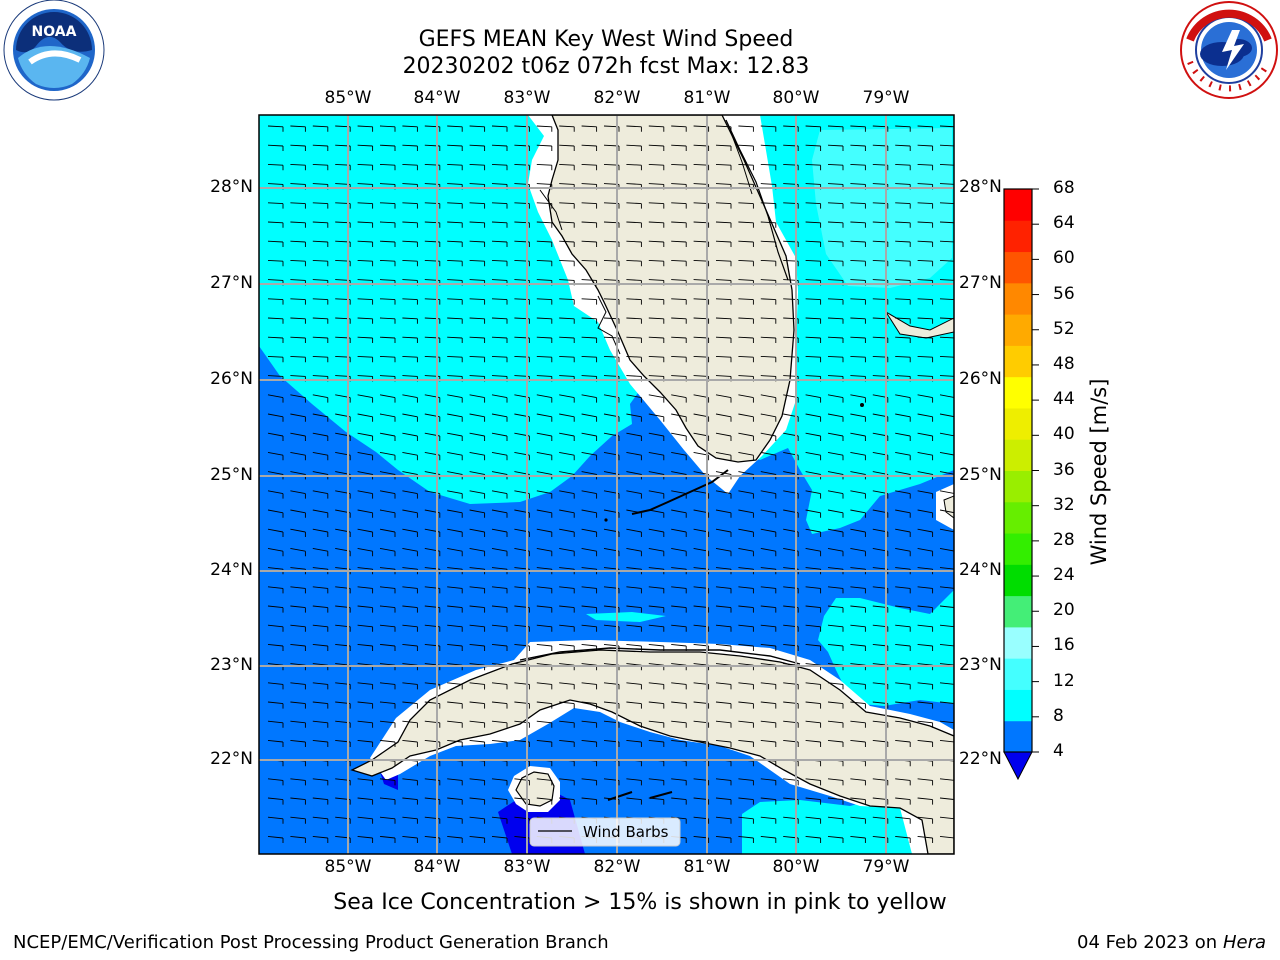 The width and height of the screenshot is (1280, 960). I want to click on colorbar-tick-label: 48, so click(1064, 363).